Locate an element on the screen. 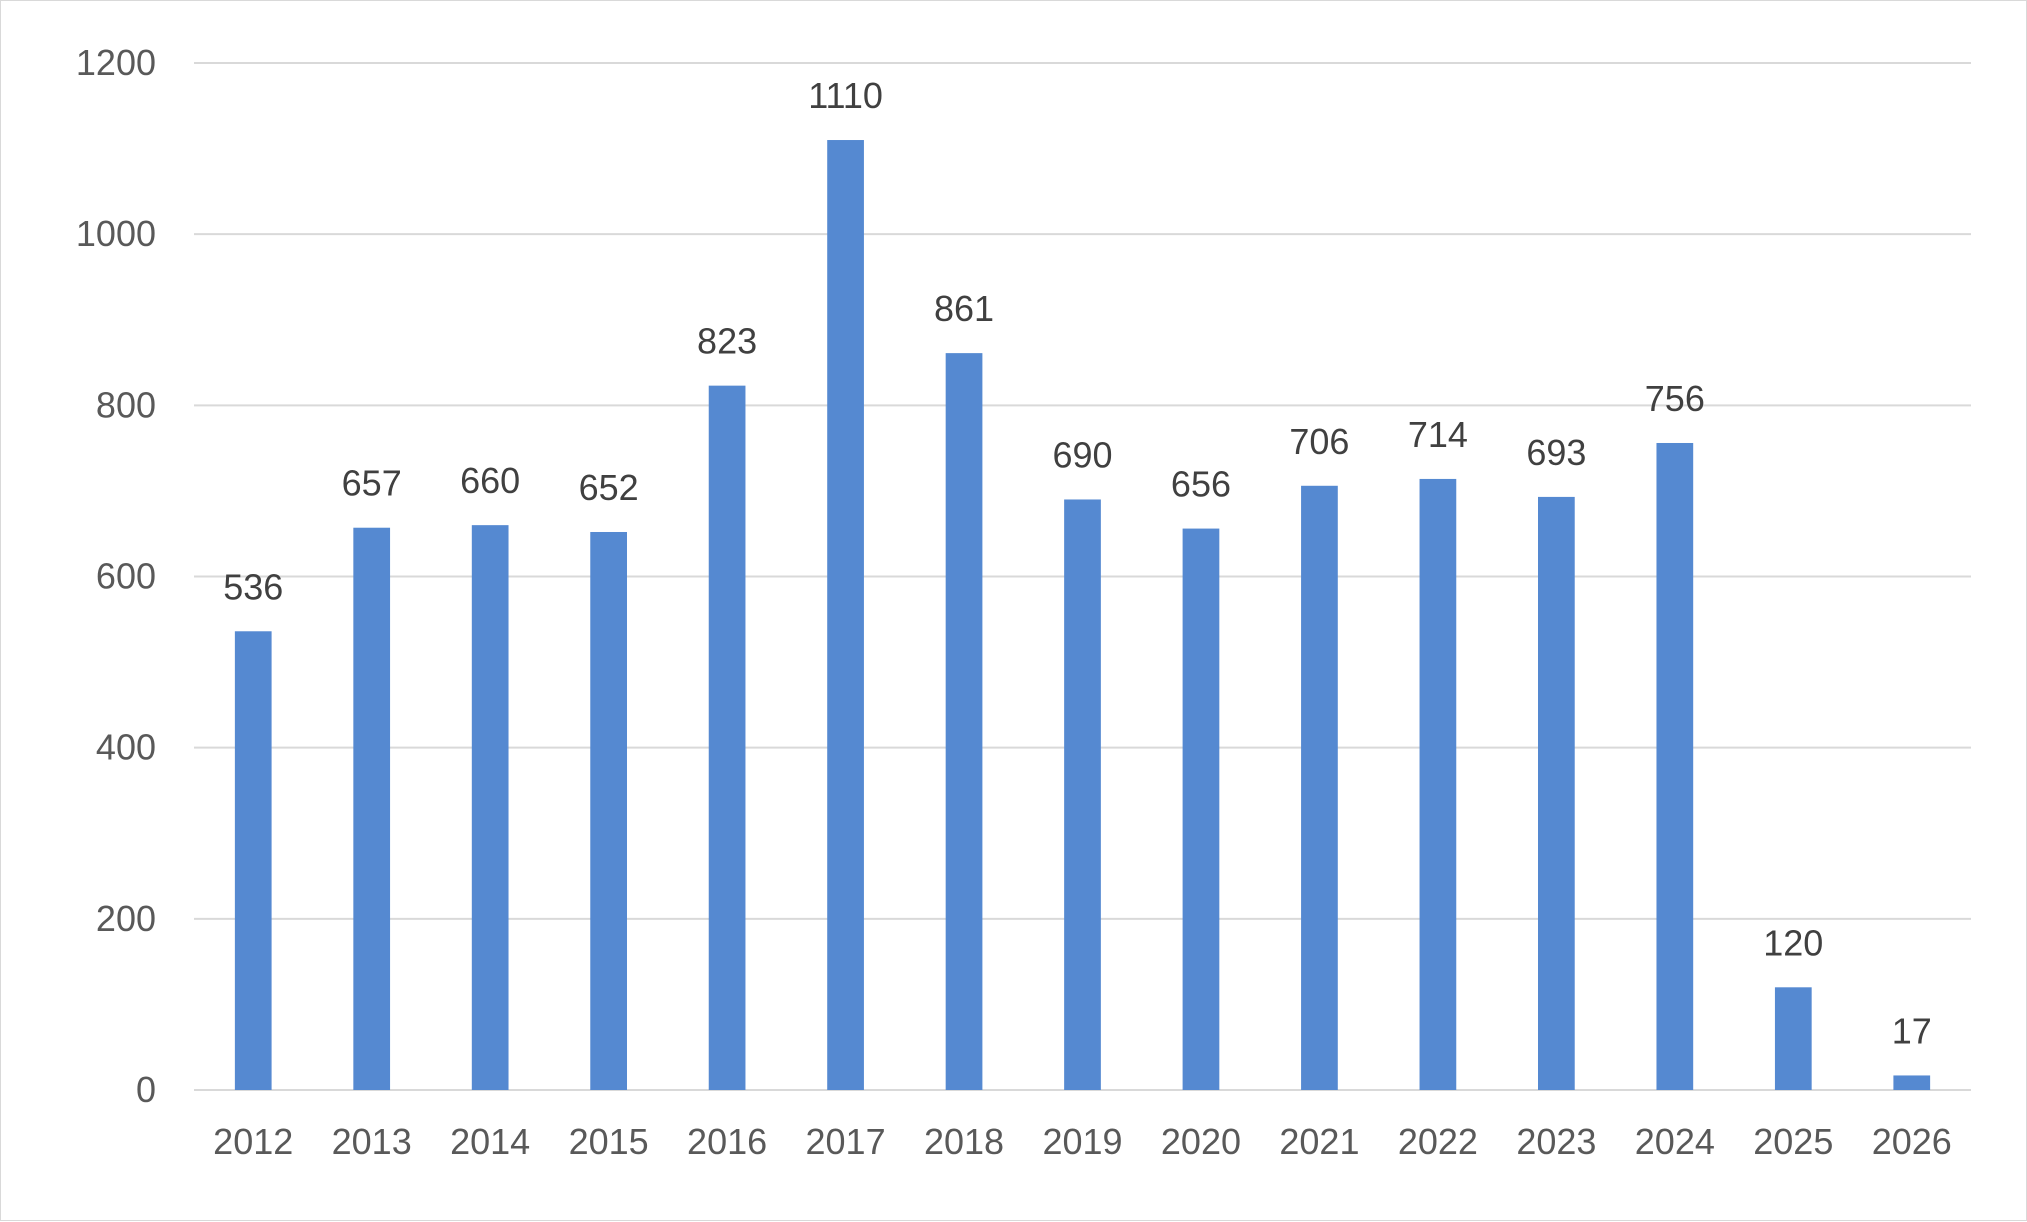  x-tick-label-2021: 2021 is located at coordinates (1319, 1141).